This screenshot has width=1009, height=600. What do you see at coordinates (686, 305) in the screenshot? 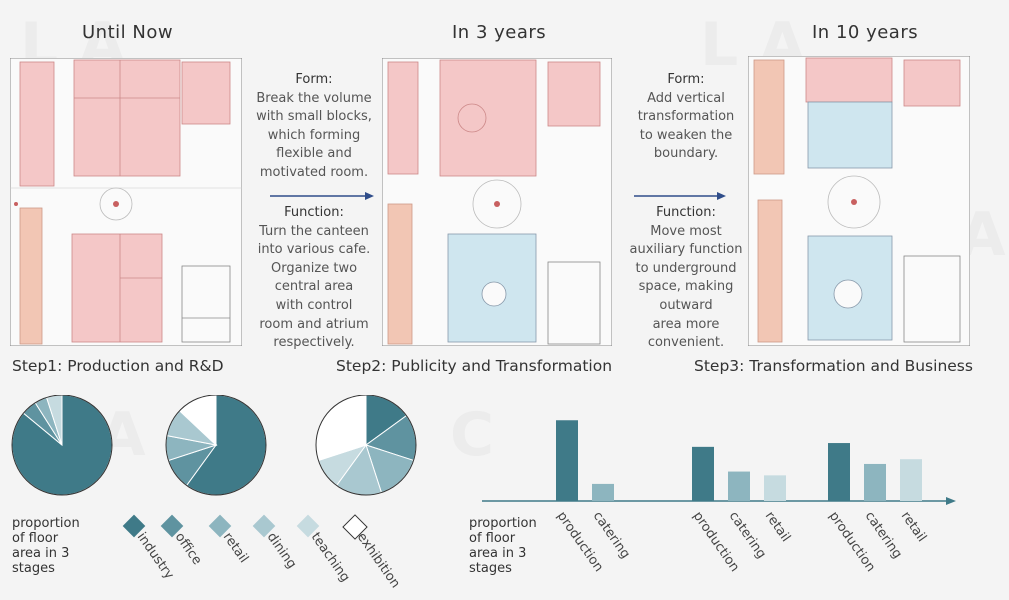
I see `t2-func-line: outward` at bounding box center [686, 305].